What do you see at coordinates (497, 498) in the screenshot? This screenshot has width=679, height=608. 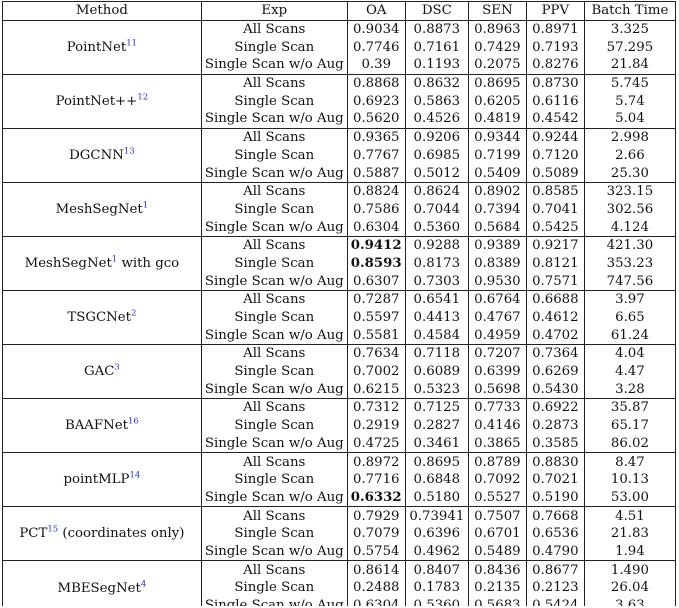 I see `sen-cell: 0.5527` at bounding box center [497, 498].